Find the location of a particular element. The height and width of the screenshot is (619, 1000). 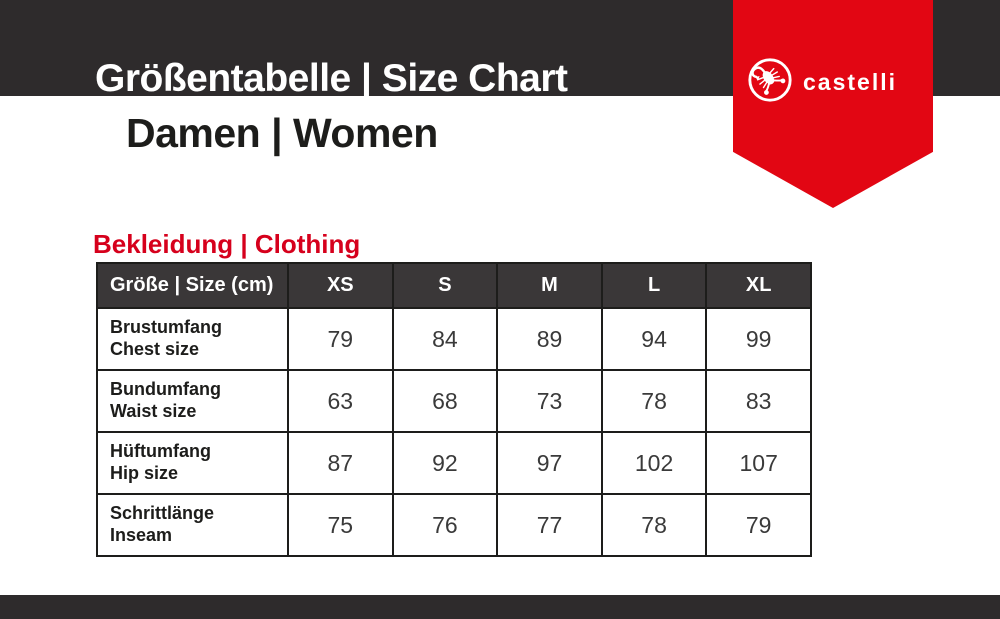

table-row-hip: Hüftumfang Hip size 87 92 97 102 107 is located at coordinates (454, 463).